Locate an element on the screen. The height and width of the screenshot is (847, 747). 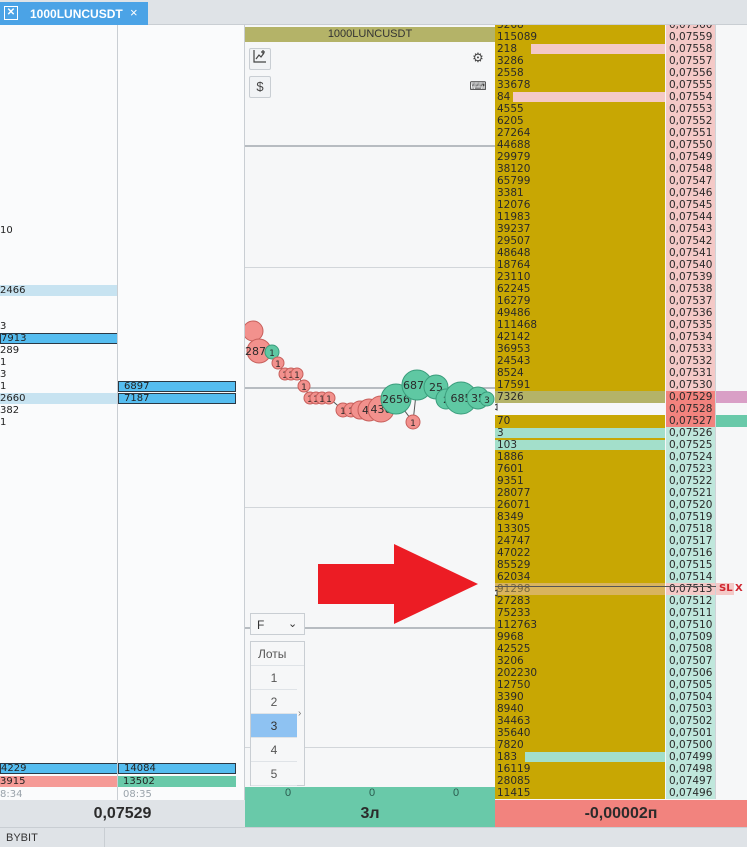
book-row: 17591 0,07530 is located at coordinates (621, 385).